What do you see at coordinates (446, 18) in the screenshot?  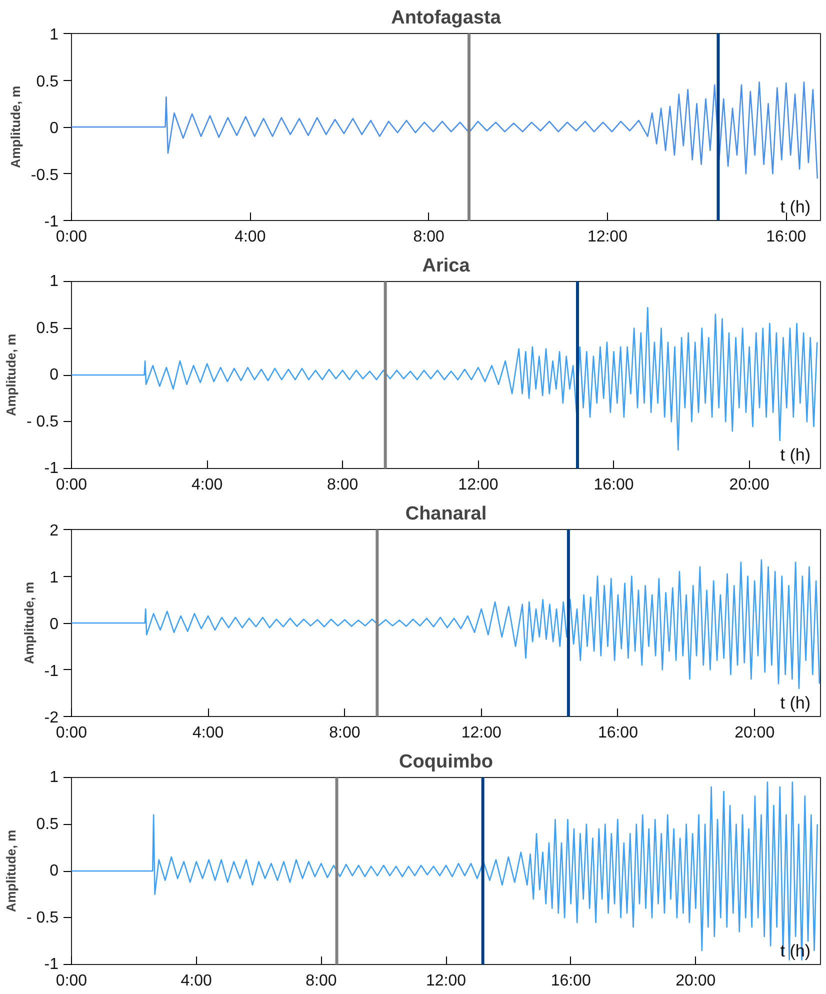 I see `chart-title: Antofagasta` at bounding box center [446, 18].